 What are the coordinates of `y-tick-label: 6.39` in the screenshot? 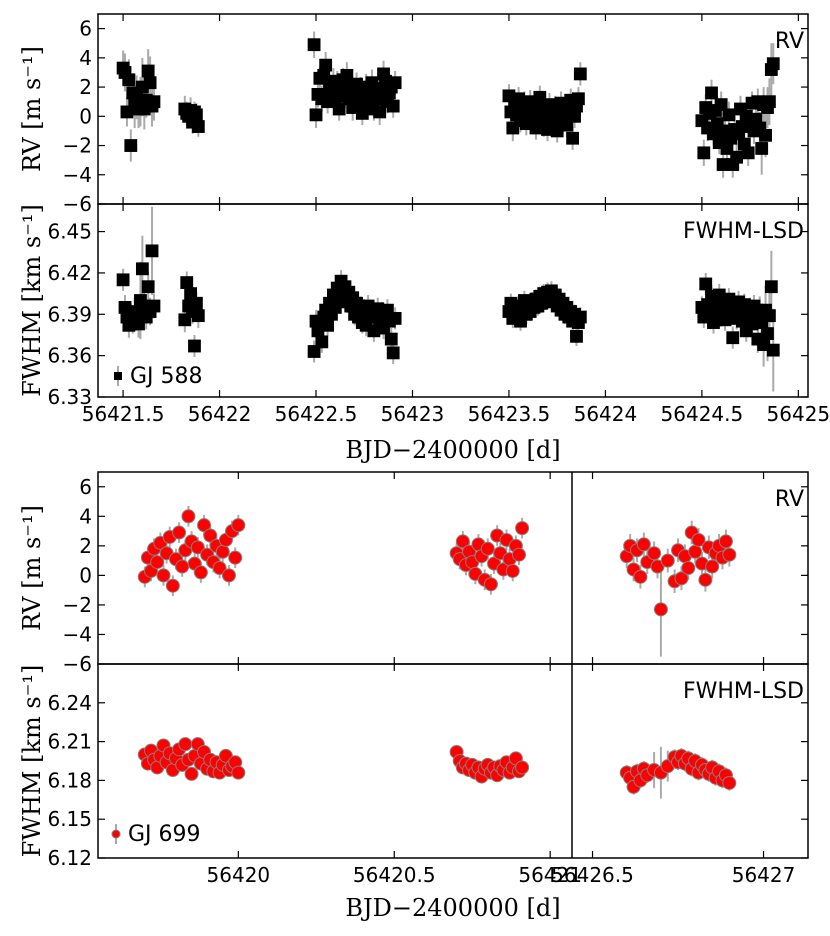 It's located at (69, 314).